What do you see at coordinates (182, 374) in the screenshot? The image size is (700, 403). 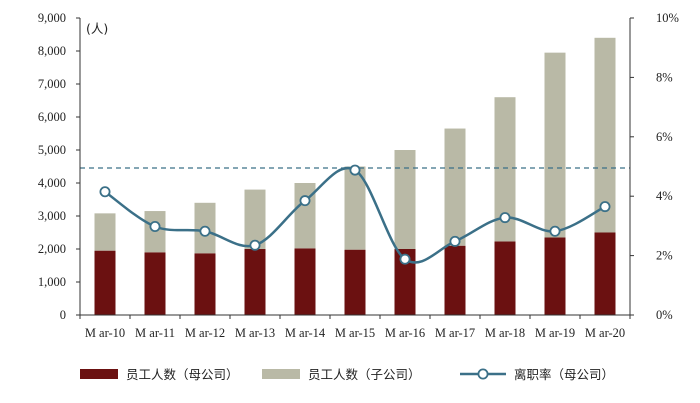 I see `legend-label-parent: 员工人数（母公司）` at bounding box center [182, 374].